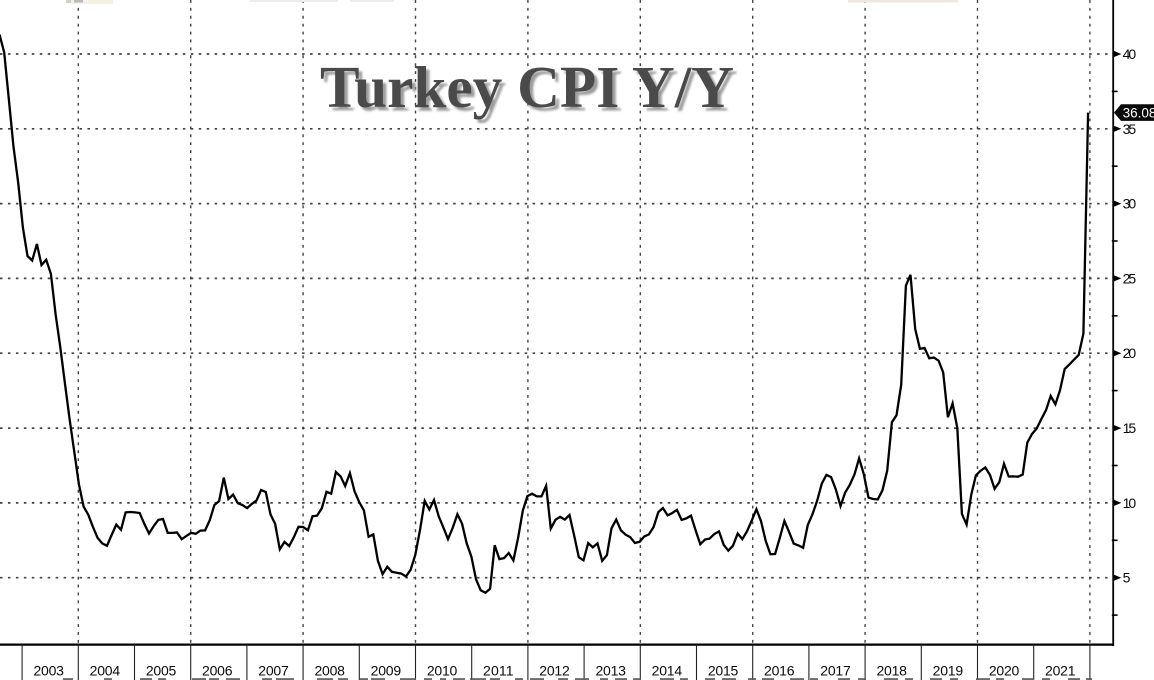 Image resolution: width=1154 pixels, height=680 pixels. What do you see at coordinates (48, 671) in the screenshot?
I see `svg-text: 2003` at bounding box center [48, 671].